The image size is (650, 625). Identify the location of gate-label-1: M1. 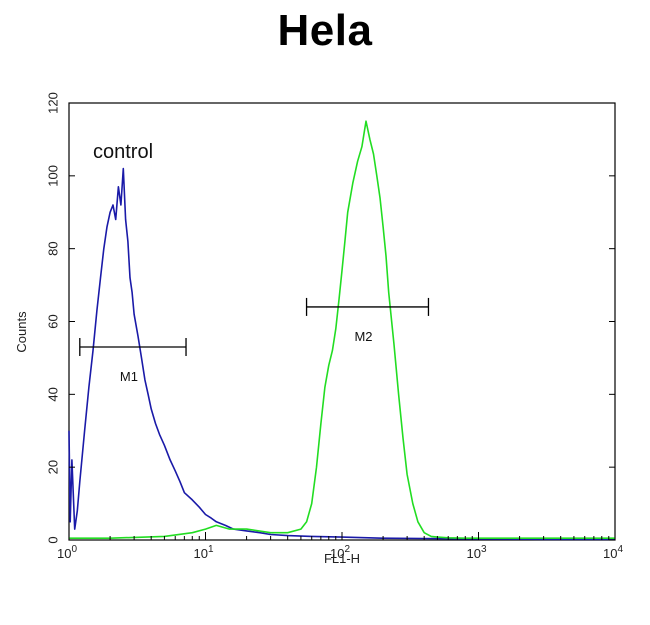
(129, 376).